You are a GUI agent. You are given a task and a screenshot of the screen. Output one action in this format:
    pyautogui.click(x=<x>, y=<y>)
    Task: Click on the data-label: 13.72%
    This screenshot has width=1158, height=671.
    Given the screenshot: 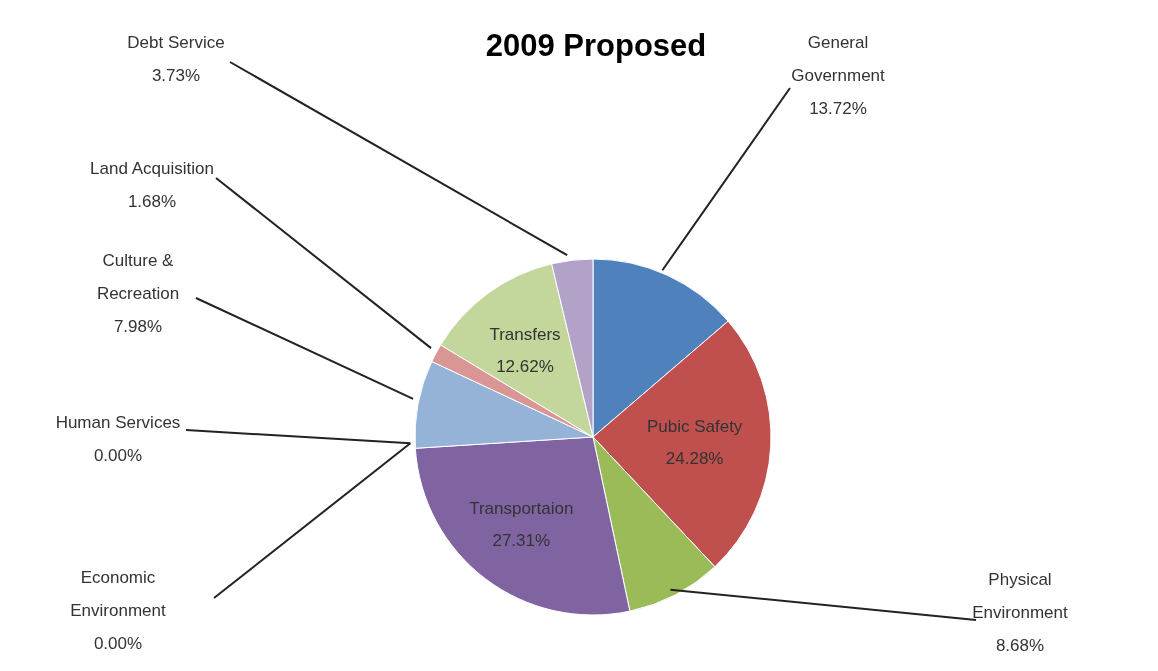 What is the action you would take?
    pyautogui.click(x=838, y=108)
    